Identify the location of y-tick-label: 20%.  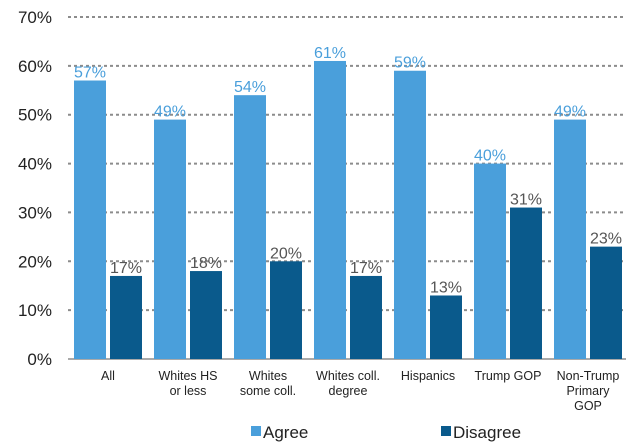
(35, 261).